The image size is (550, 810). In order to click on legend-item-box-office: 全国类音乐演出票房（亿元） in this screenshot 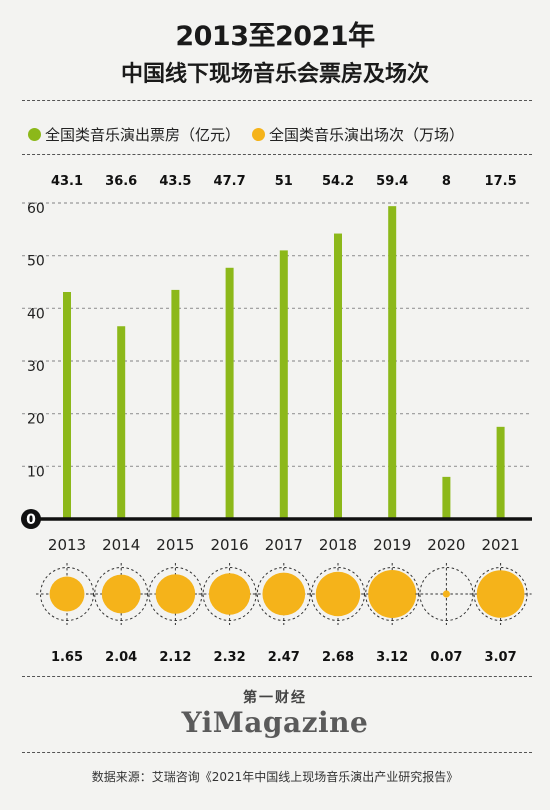, I will do `click(134, 134)`.